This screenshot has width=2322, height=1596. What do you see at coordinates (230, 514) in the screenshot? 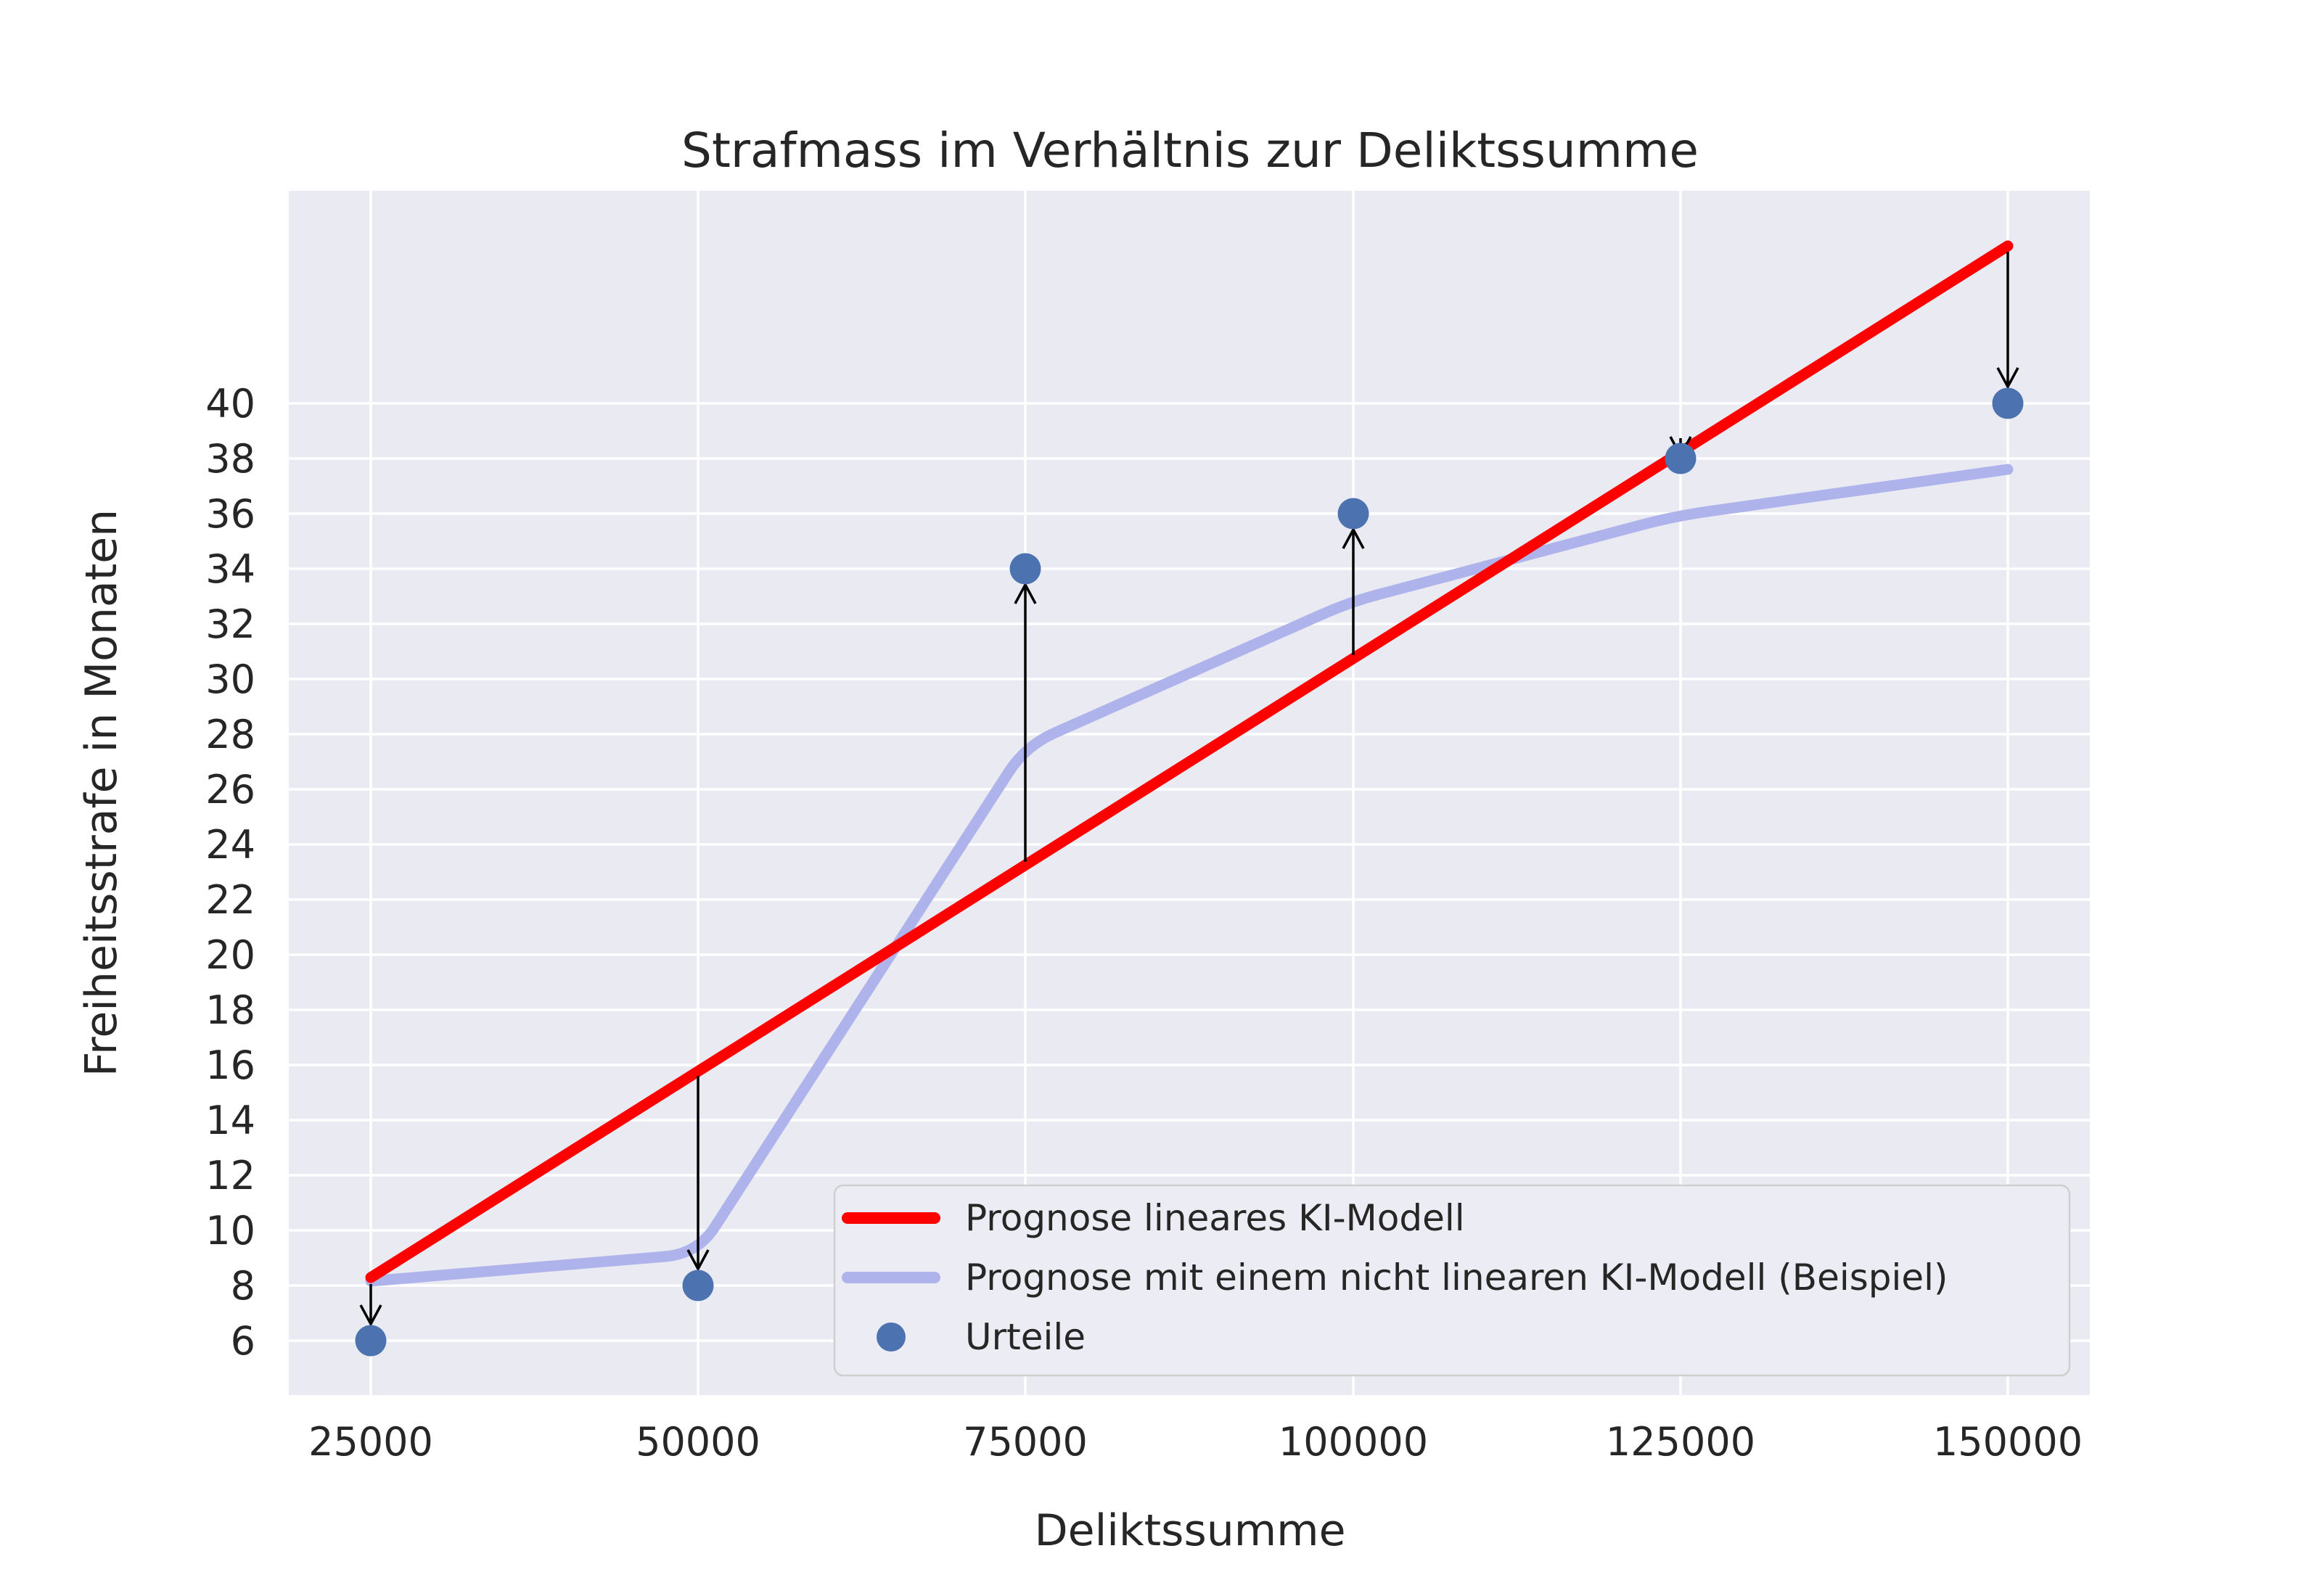
I see `y-tick-label: 36` at bounding box center [230, 514].